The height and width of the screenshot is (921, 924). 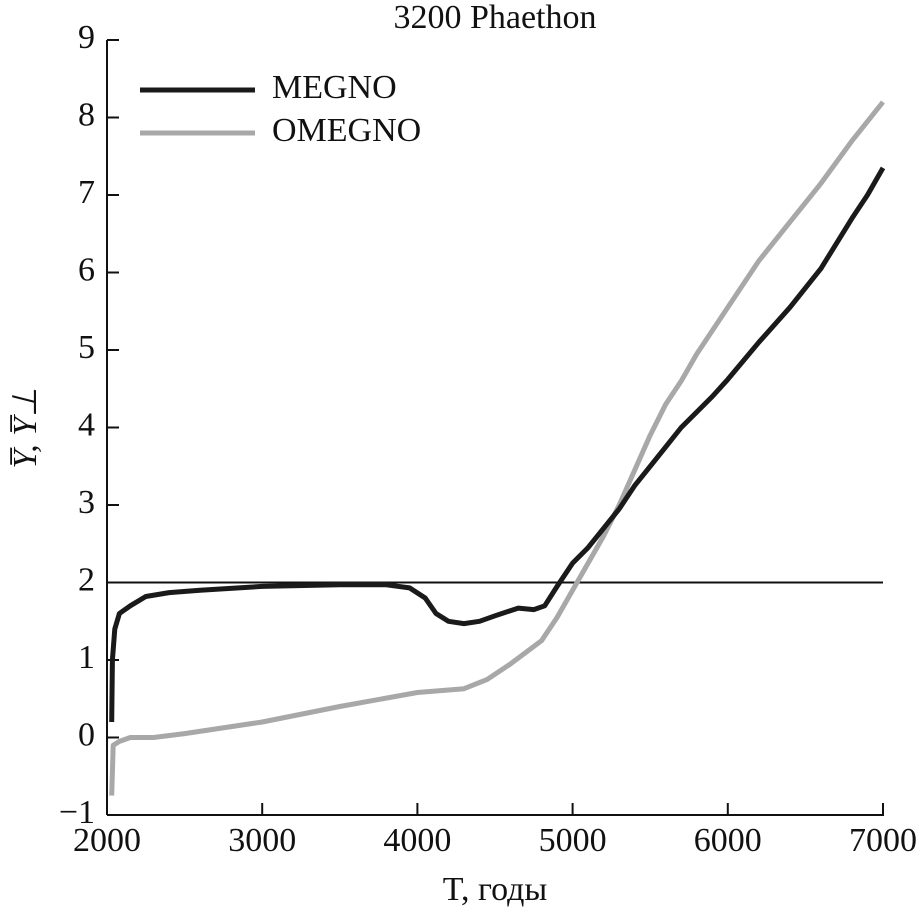 What do you see at coordinates (417, 840) in the screenshot?
I see `x-tick-label: 4000` at bounding box center [417, 840].